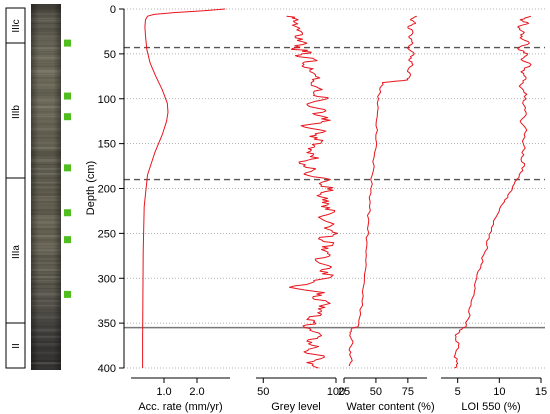 The width and height of the screenshot is (550, 414). Describe the element at coordinates (180, 407) in the screenshot. I see `panel-x-axis-label: Acc. rate (mm/yr)` at that location.